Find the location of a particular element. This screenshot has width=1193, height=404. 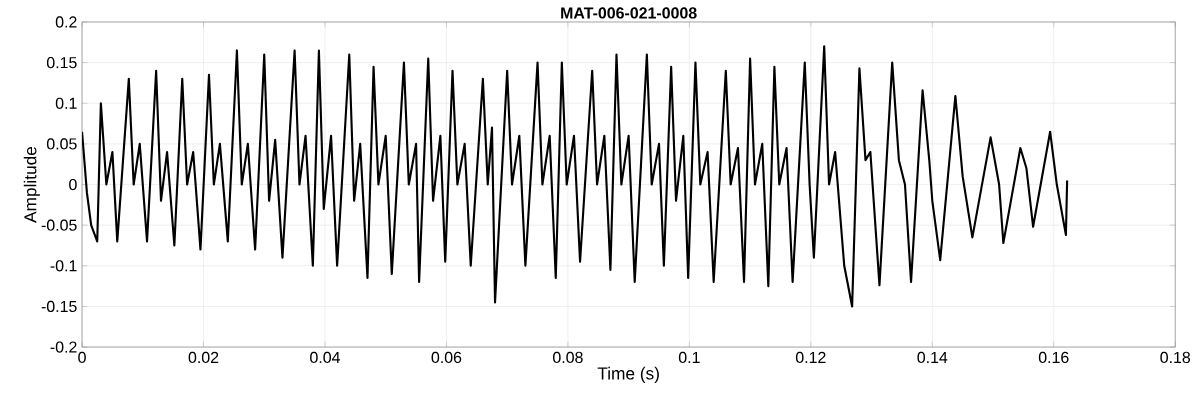

y-tick-label: -0.2 is located at coordinates (63, 347).